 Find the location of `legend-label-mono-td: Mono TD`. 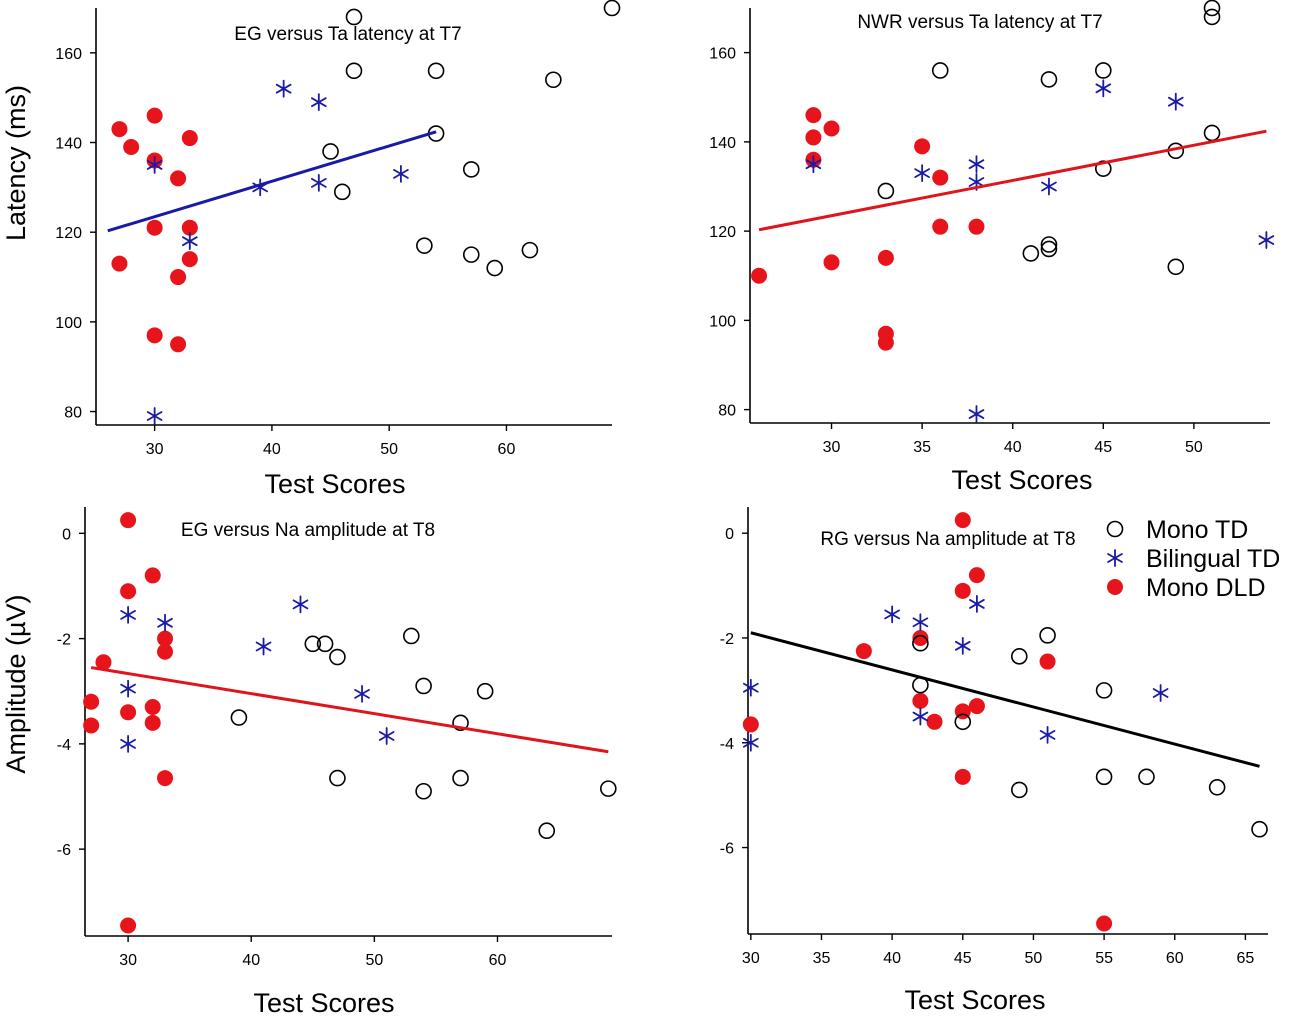

legend-label-mono-td: Mono TD is located at coordinates (1197, 530).